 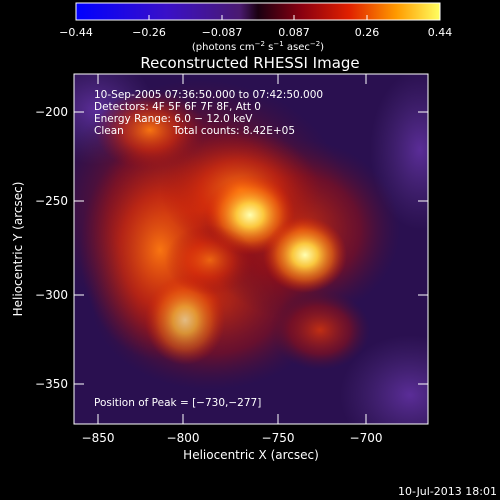 What do you see at coordinates (447, 491) in the screenshot?
I see `footer-timestamp: 10-Jul-2013 18:01` at bounding box center [447, 491].